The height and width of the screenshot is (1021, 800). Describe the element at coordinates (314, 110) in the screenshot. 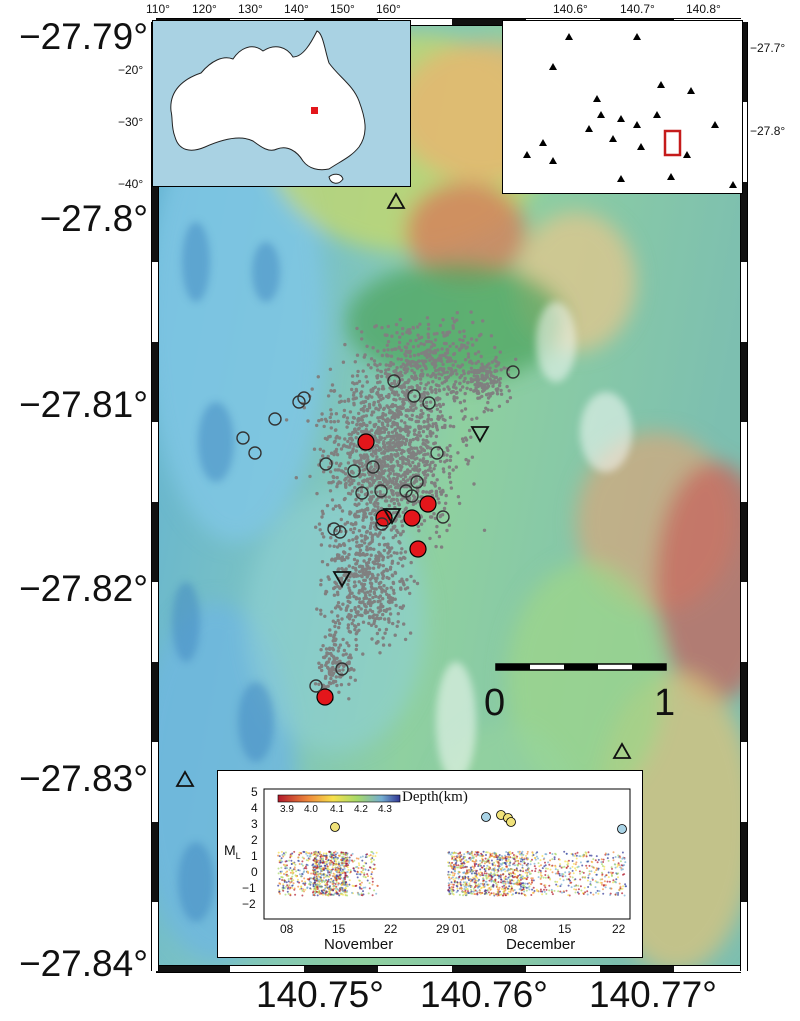

I see `study-area-marker` at that location.